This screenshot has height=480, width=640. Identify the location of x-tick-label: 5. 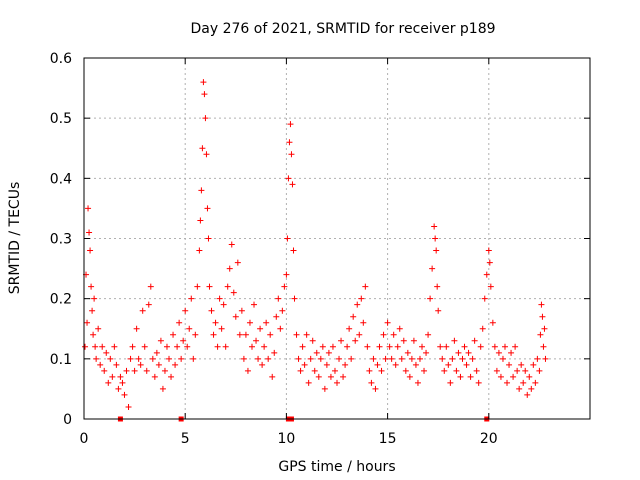
(185, 439).